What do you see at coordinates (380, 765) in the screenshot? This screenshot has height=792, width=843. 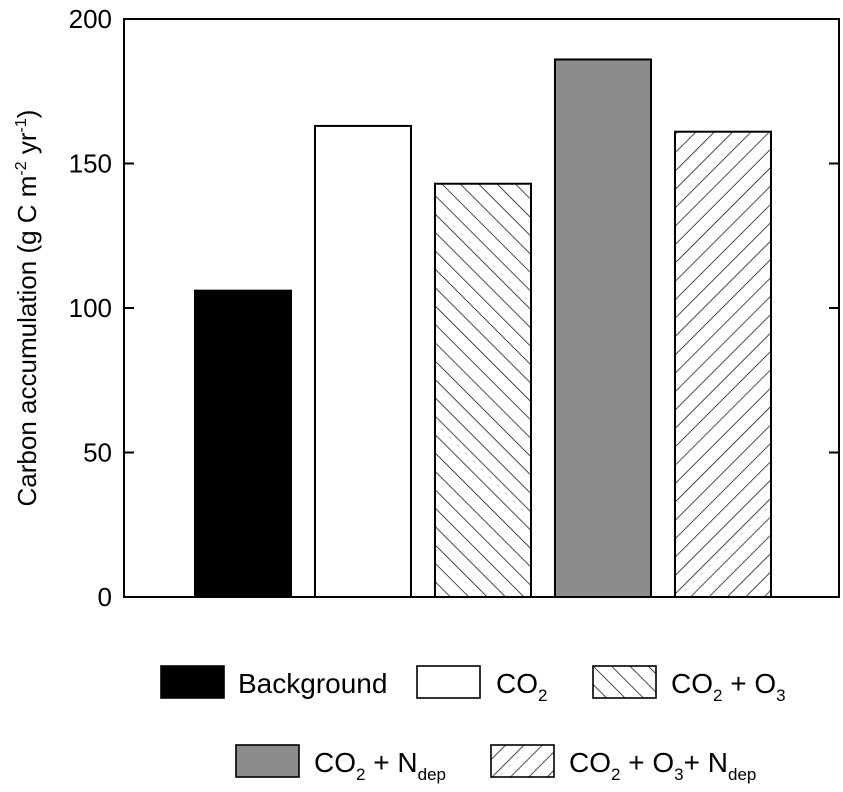 I see `legend-label-3: CO2 + Ndep` at bounding box center [380, 765].